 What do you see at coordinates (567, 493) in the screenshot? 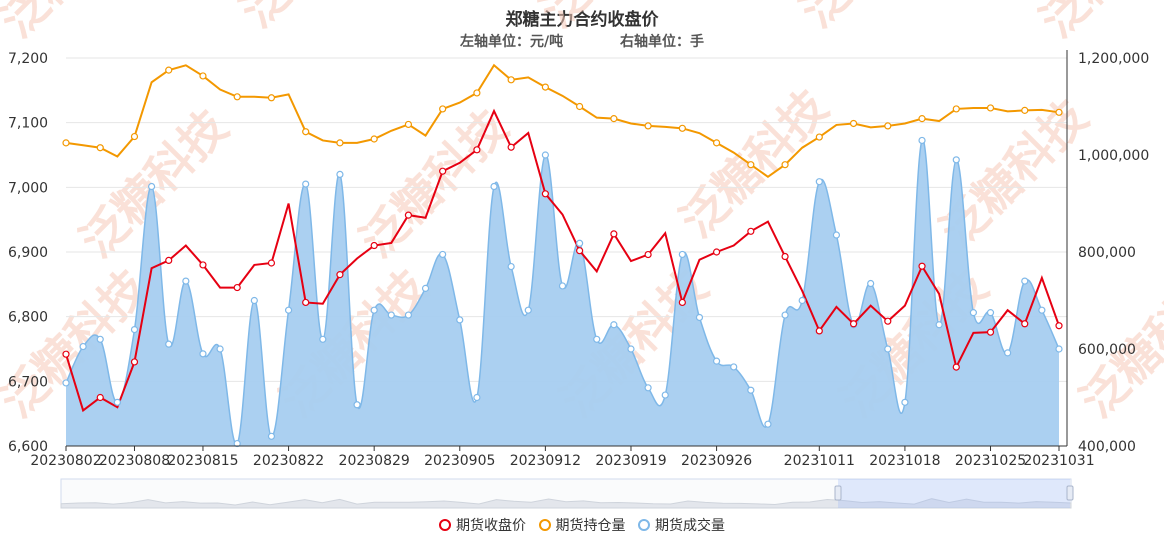
I see `data-zoom-slider` at bounding box center [567, 493].